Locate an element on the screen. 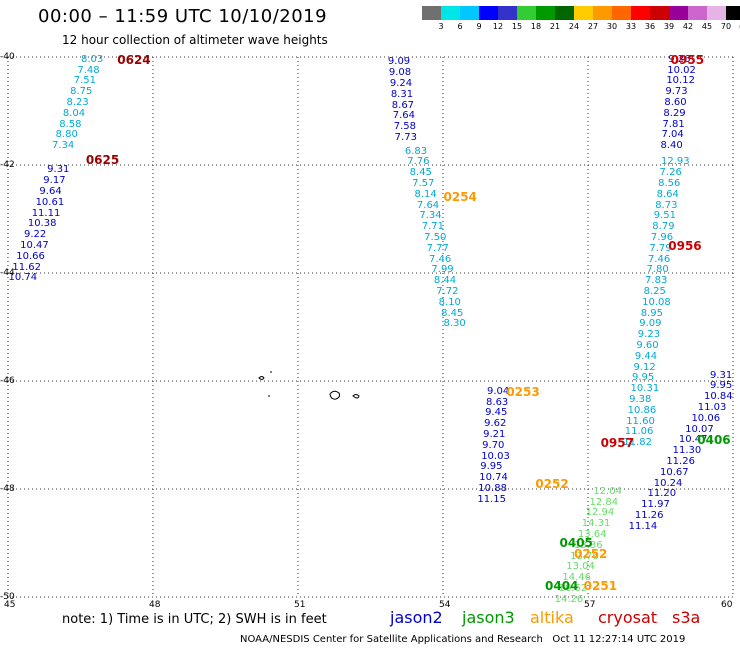  wave-height-value: 14.46 is located at coordinates (577, 578).